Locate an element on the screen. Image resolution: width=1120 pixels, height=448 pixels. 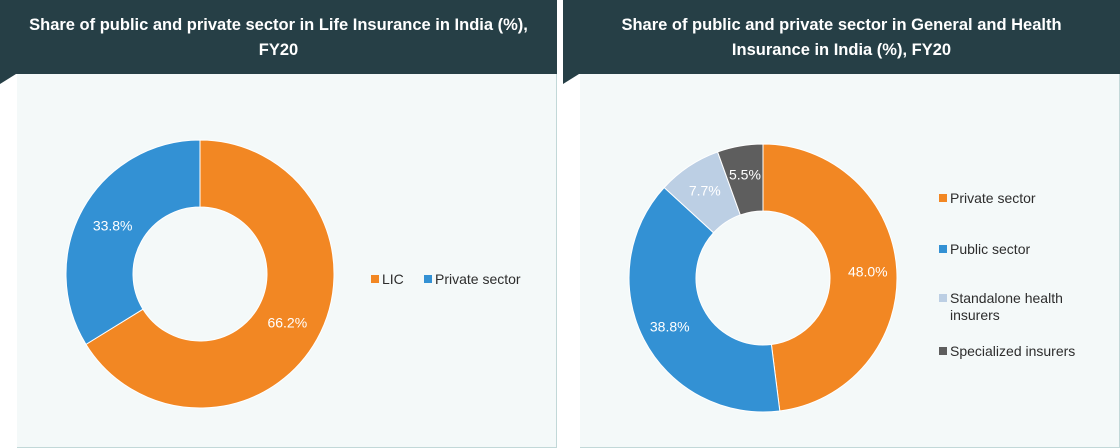
legend-label-lic: LIC is located at coordinates (393, 279).